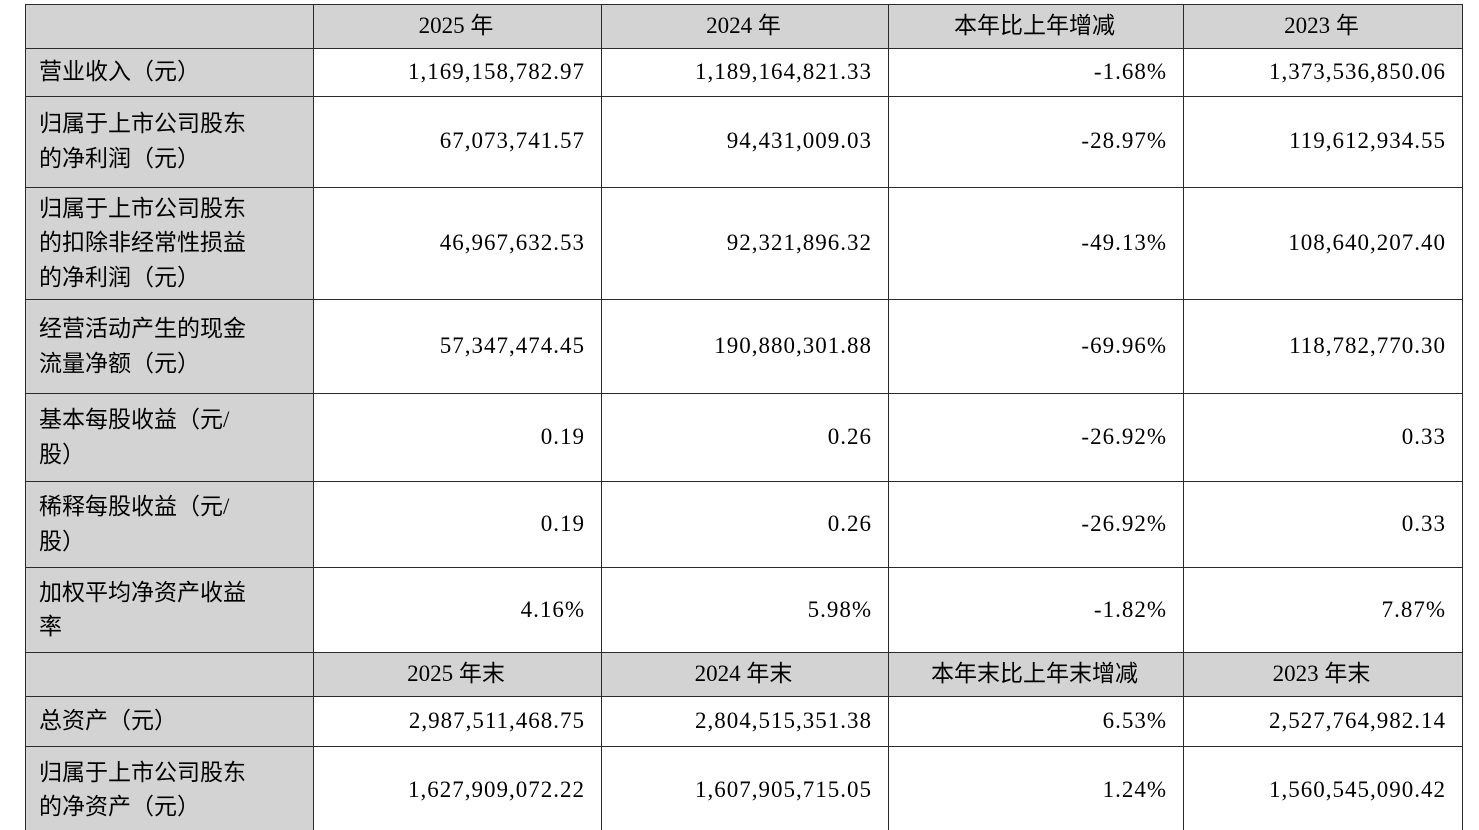 Image resolution: width=1479 pixels, height=830 pixels. What do you see at coordinates (169, 437) in the screenshot?
I see `row-label: 基本每股收益（元/ 股）` at bounding box center [169, 437].